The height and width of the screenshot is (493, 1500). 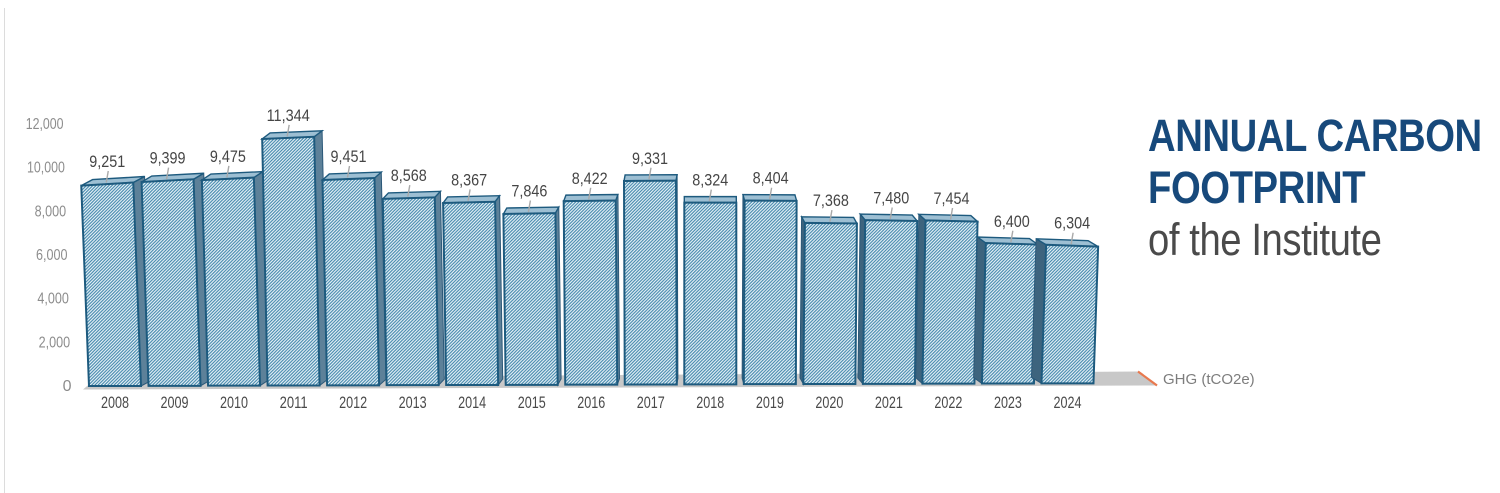 What do you see at coordinates (1067, 403) in the screenshot?
I see `year-label: 2024` at bounding box center [1067, 403].